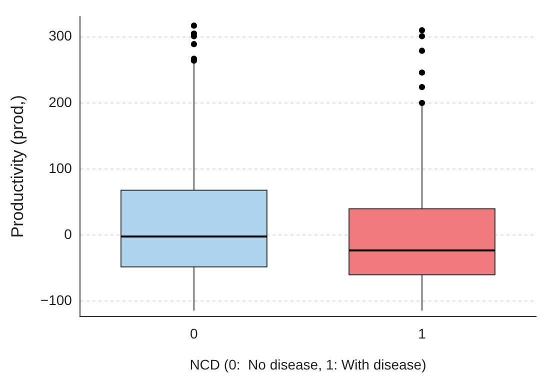  I want to click on y-tick-label: 300, so click(60, 36).